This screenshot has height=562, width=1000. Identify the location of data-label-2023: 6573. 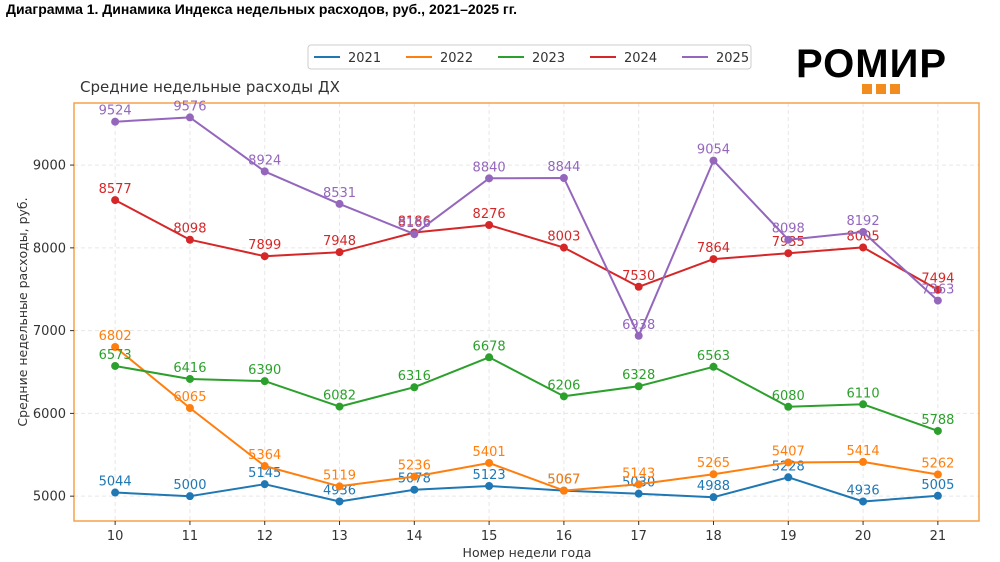
(115, 355).